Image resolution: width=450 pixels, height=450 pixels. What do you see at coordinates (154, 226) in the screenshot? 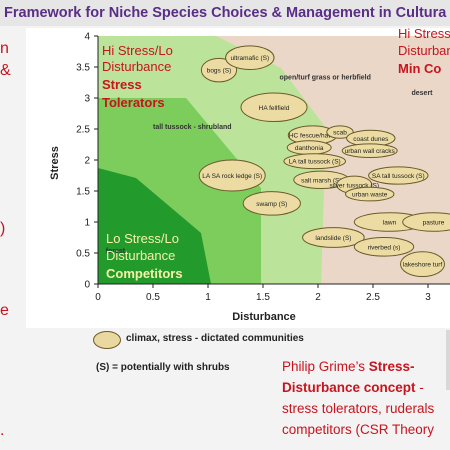
I see `forest-zone` at bounding box center [154, 226].